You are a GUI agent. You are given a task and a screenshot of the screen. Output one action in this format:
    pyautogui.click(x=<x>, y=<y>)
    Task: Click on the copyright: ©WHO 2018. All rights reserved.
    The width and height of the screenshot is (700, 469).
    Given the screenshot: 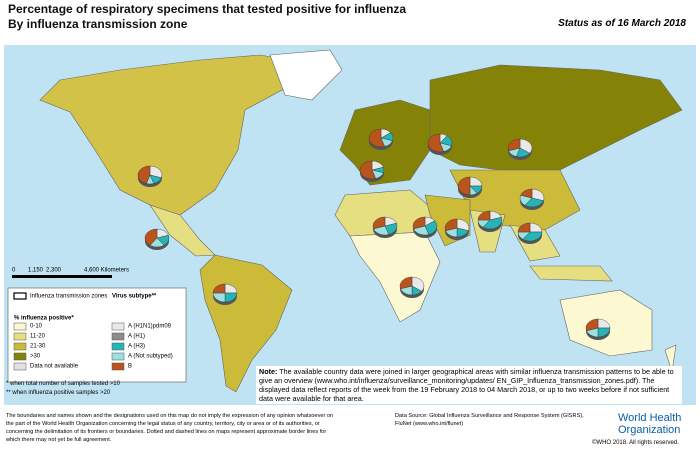 What is the action you would take?
    pyautogui.click(x=635, y=443)
    